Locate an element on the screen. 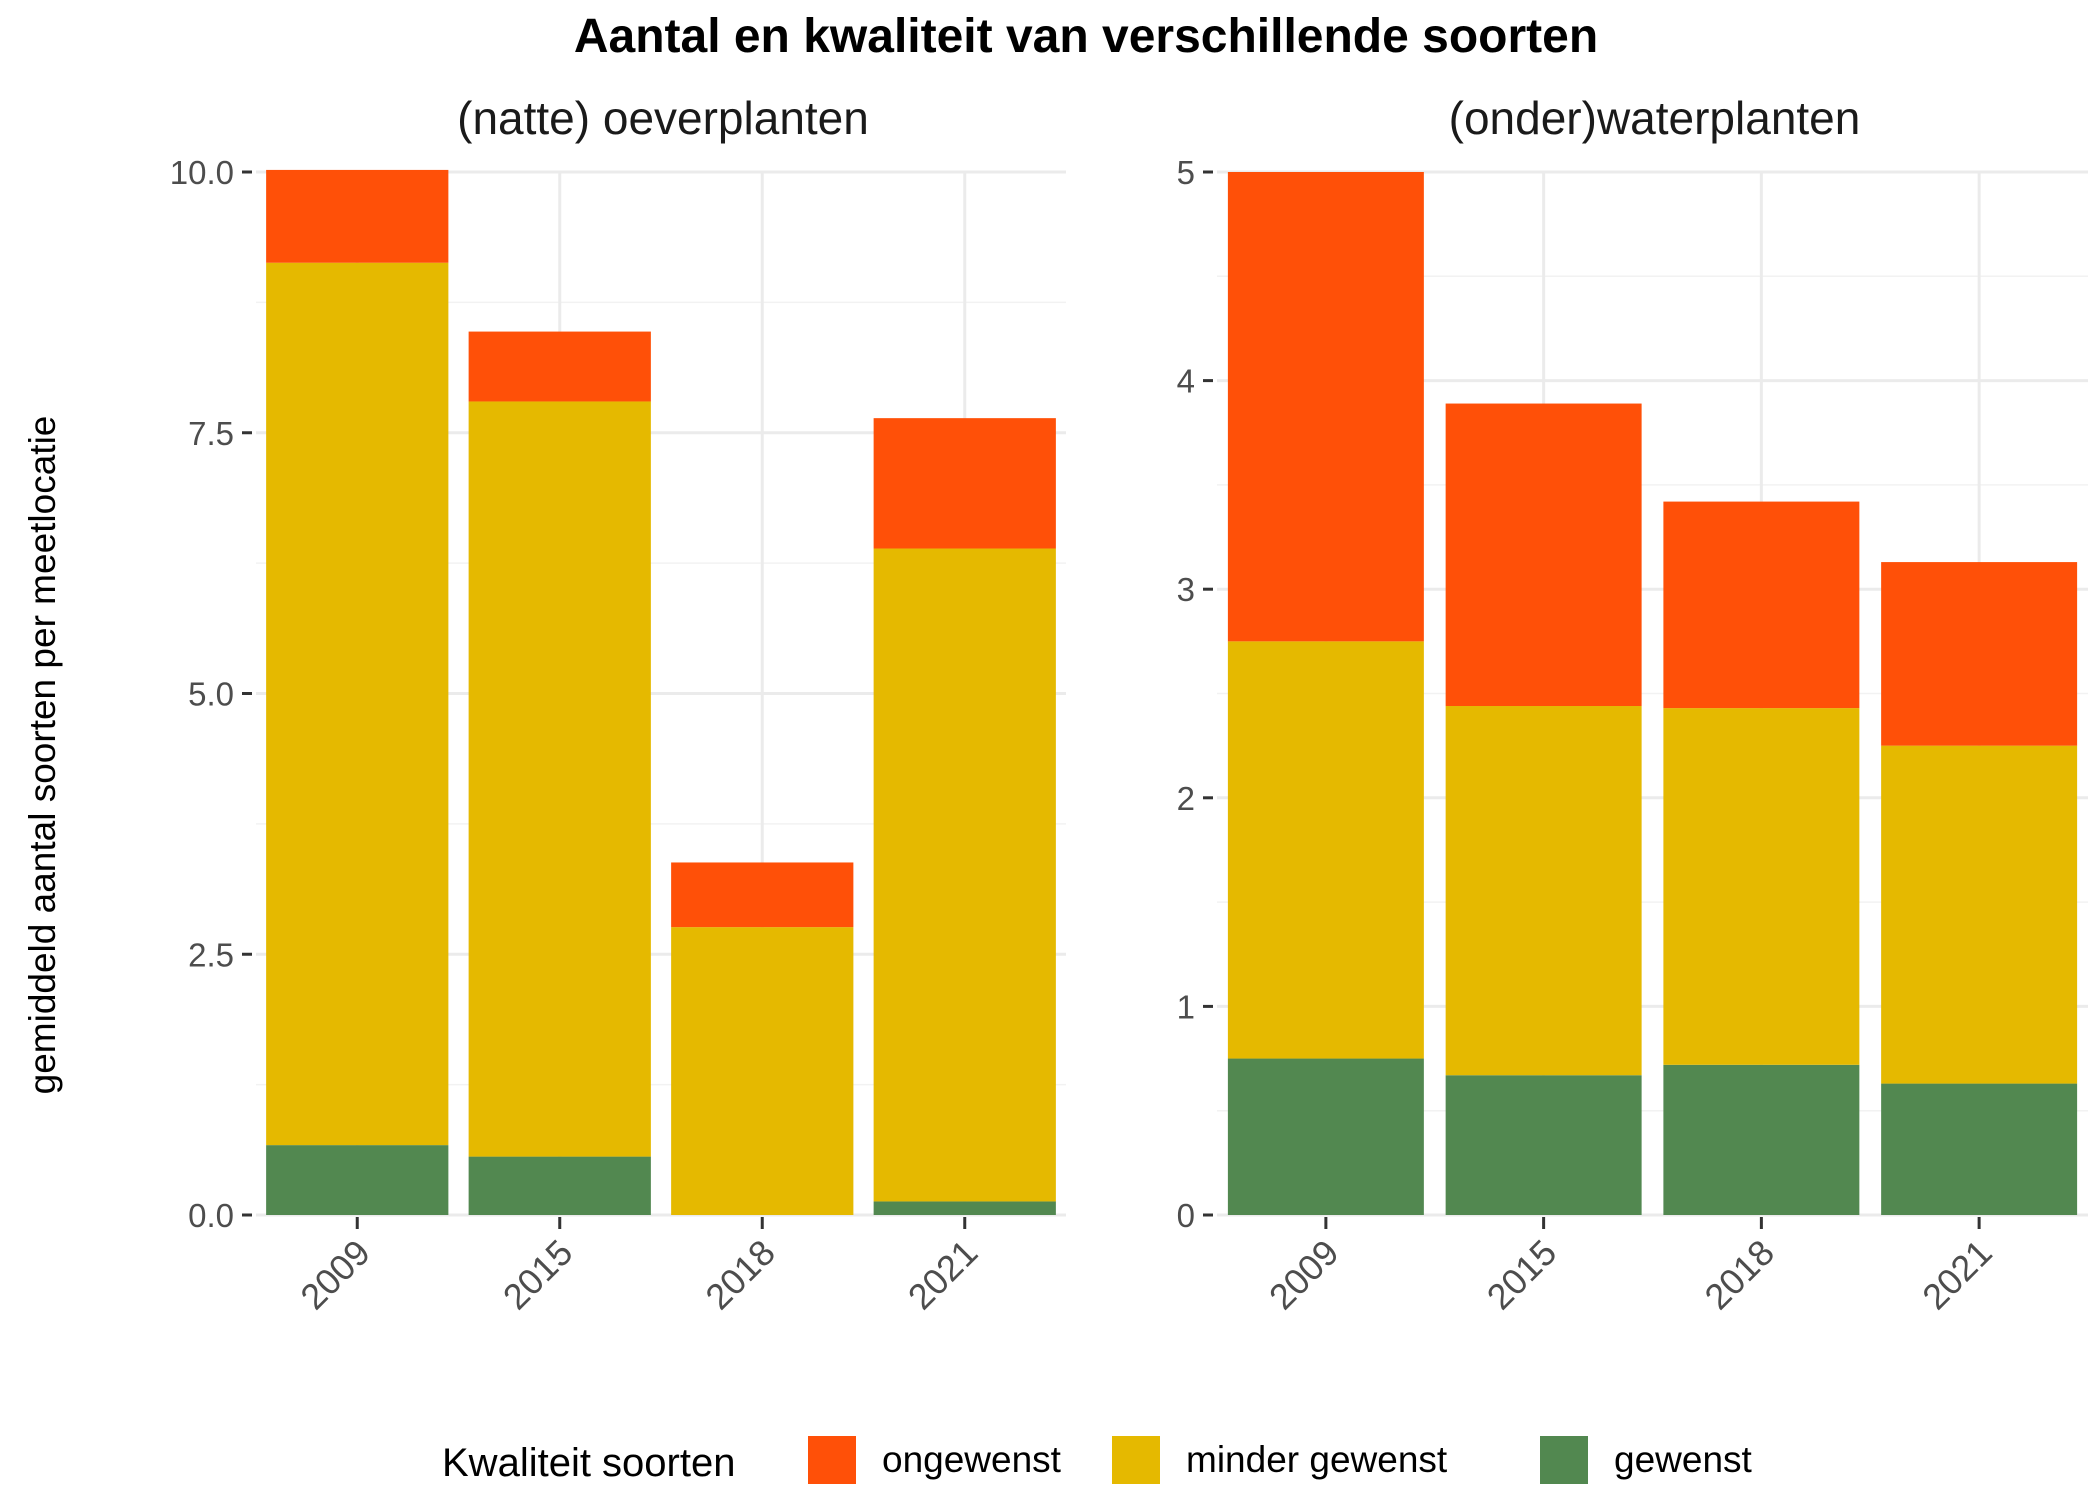 Image resolution: width=2100 pixels, height=1500 pixels. legend-label: ongewenst is located at coordinates (972, 1459).